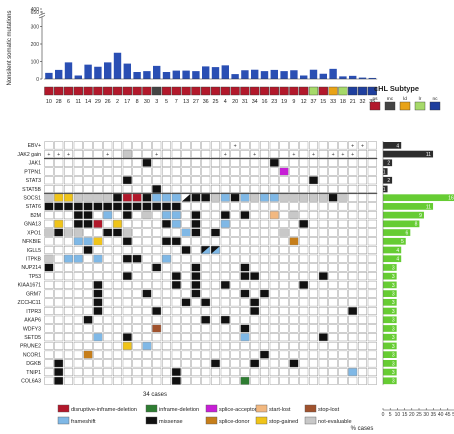  I want to click on case-id-label: 3, so click(156, 102).